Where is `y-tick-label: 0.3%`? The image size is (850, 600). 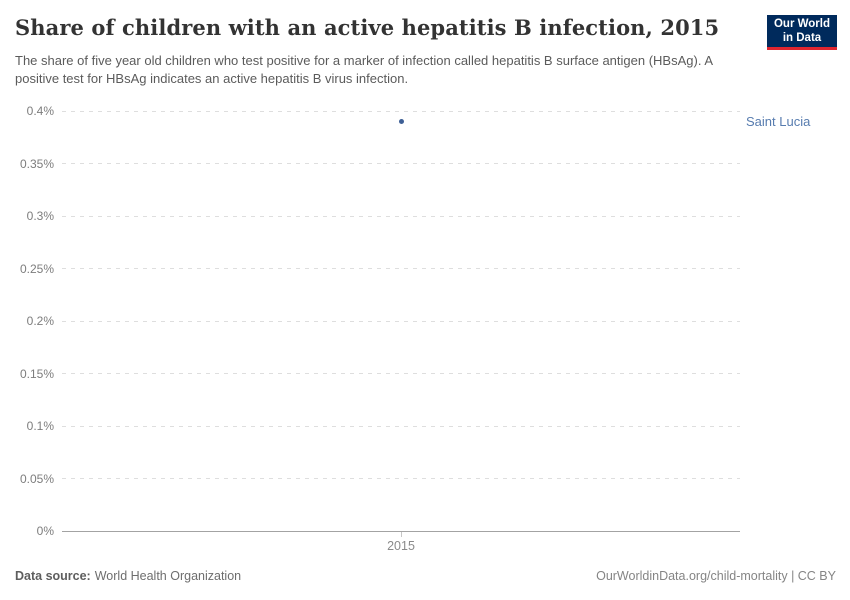
y-tick-label: 0.3% is located at coordinates (40, 216).